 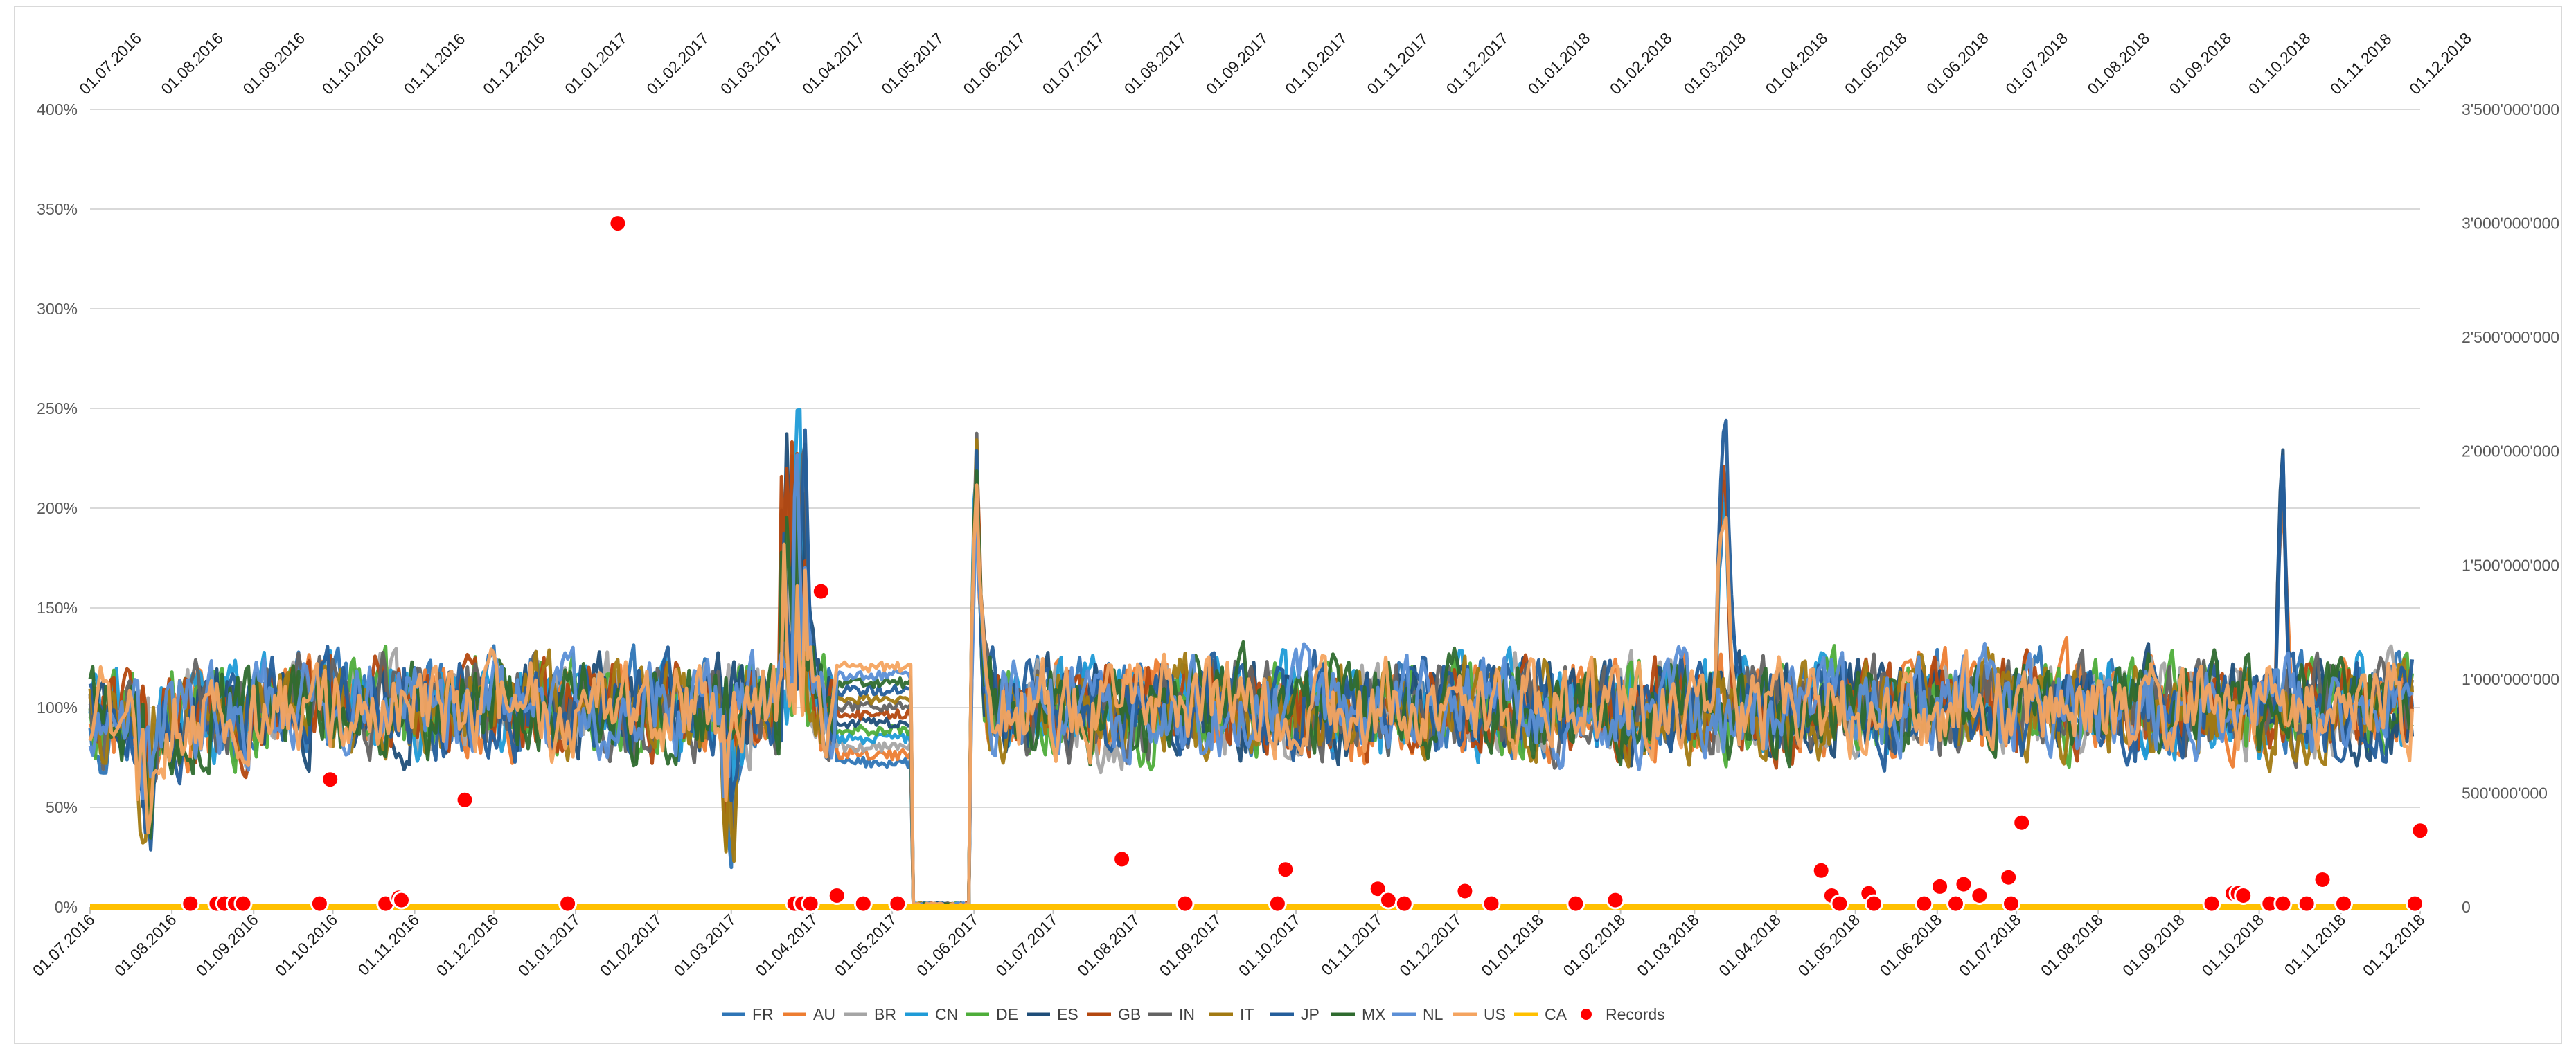 What do you see at coordinates (824, 1014) in the screenshot?
I see `legend-au-label: AU` at bounding box center [824, 1014].